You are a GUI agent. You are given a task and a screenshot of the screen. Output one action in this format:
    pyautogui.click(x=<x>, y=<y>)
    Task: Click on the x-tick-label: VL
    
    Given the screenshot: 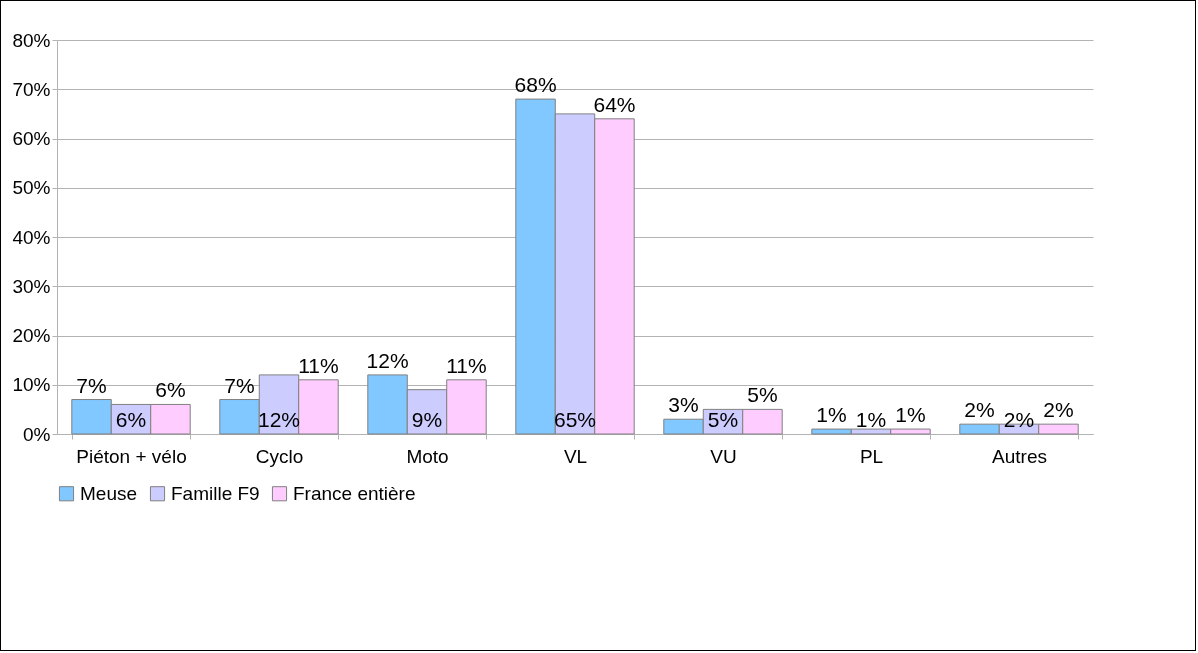 What is the action you would take?
    pyautogui.click(x=575, y=456)
    